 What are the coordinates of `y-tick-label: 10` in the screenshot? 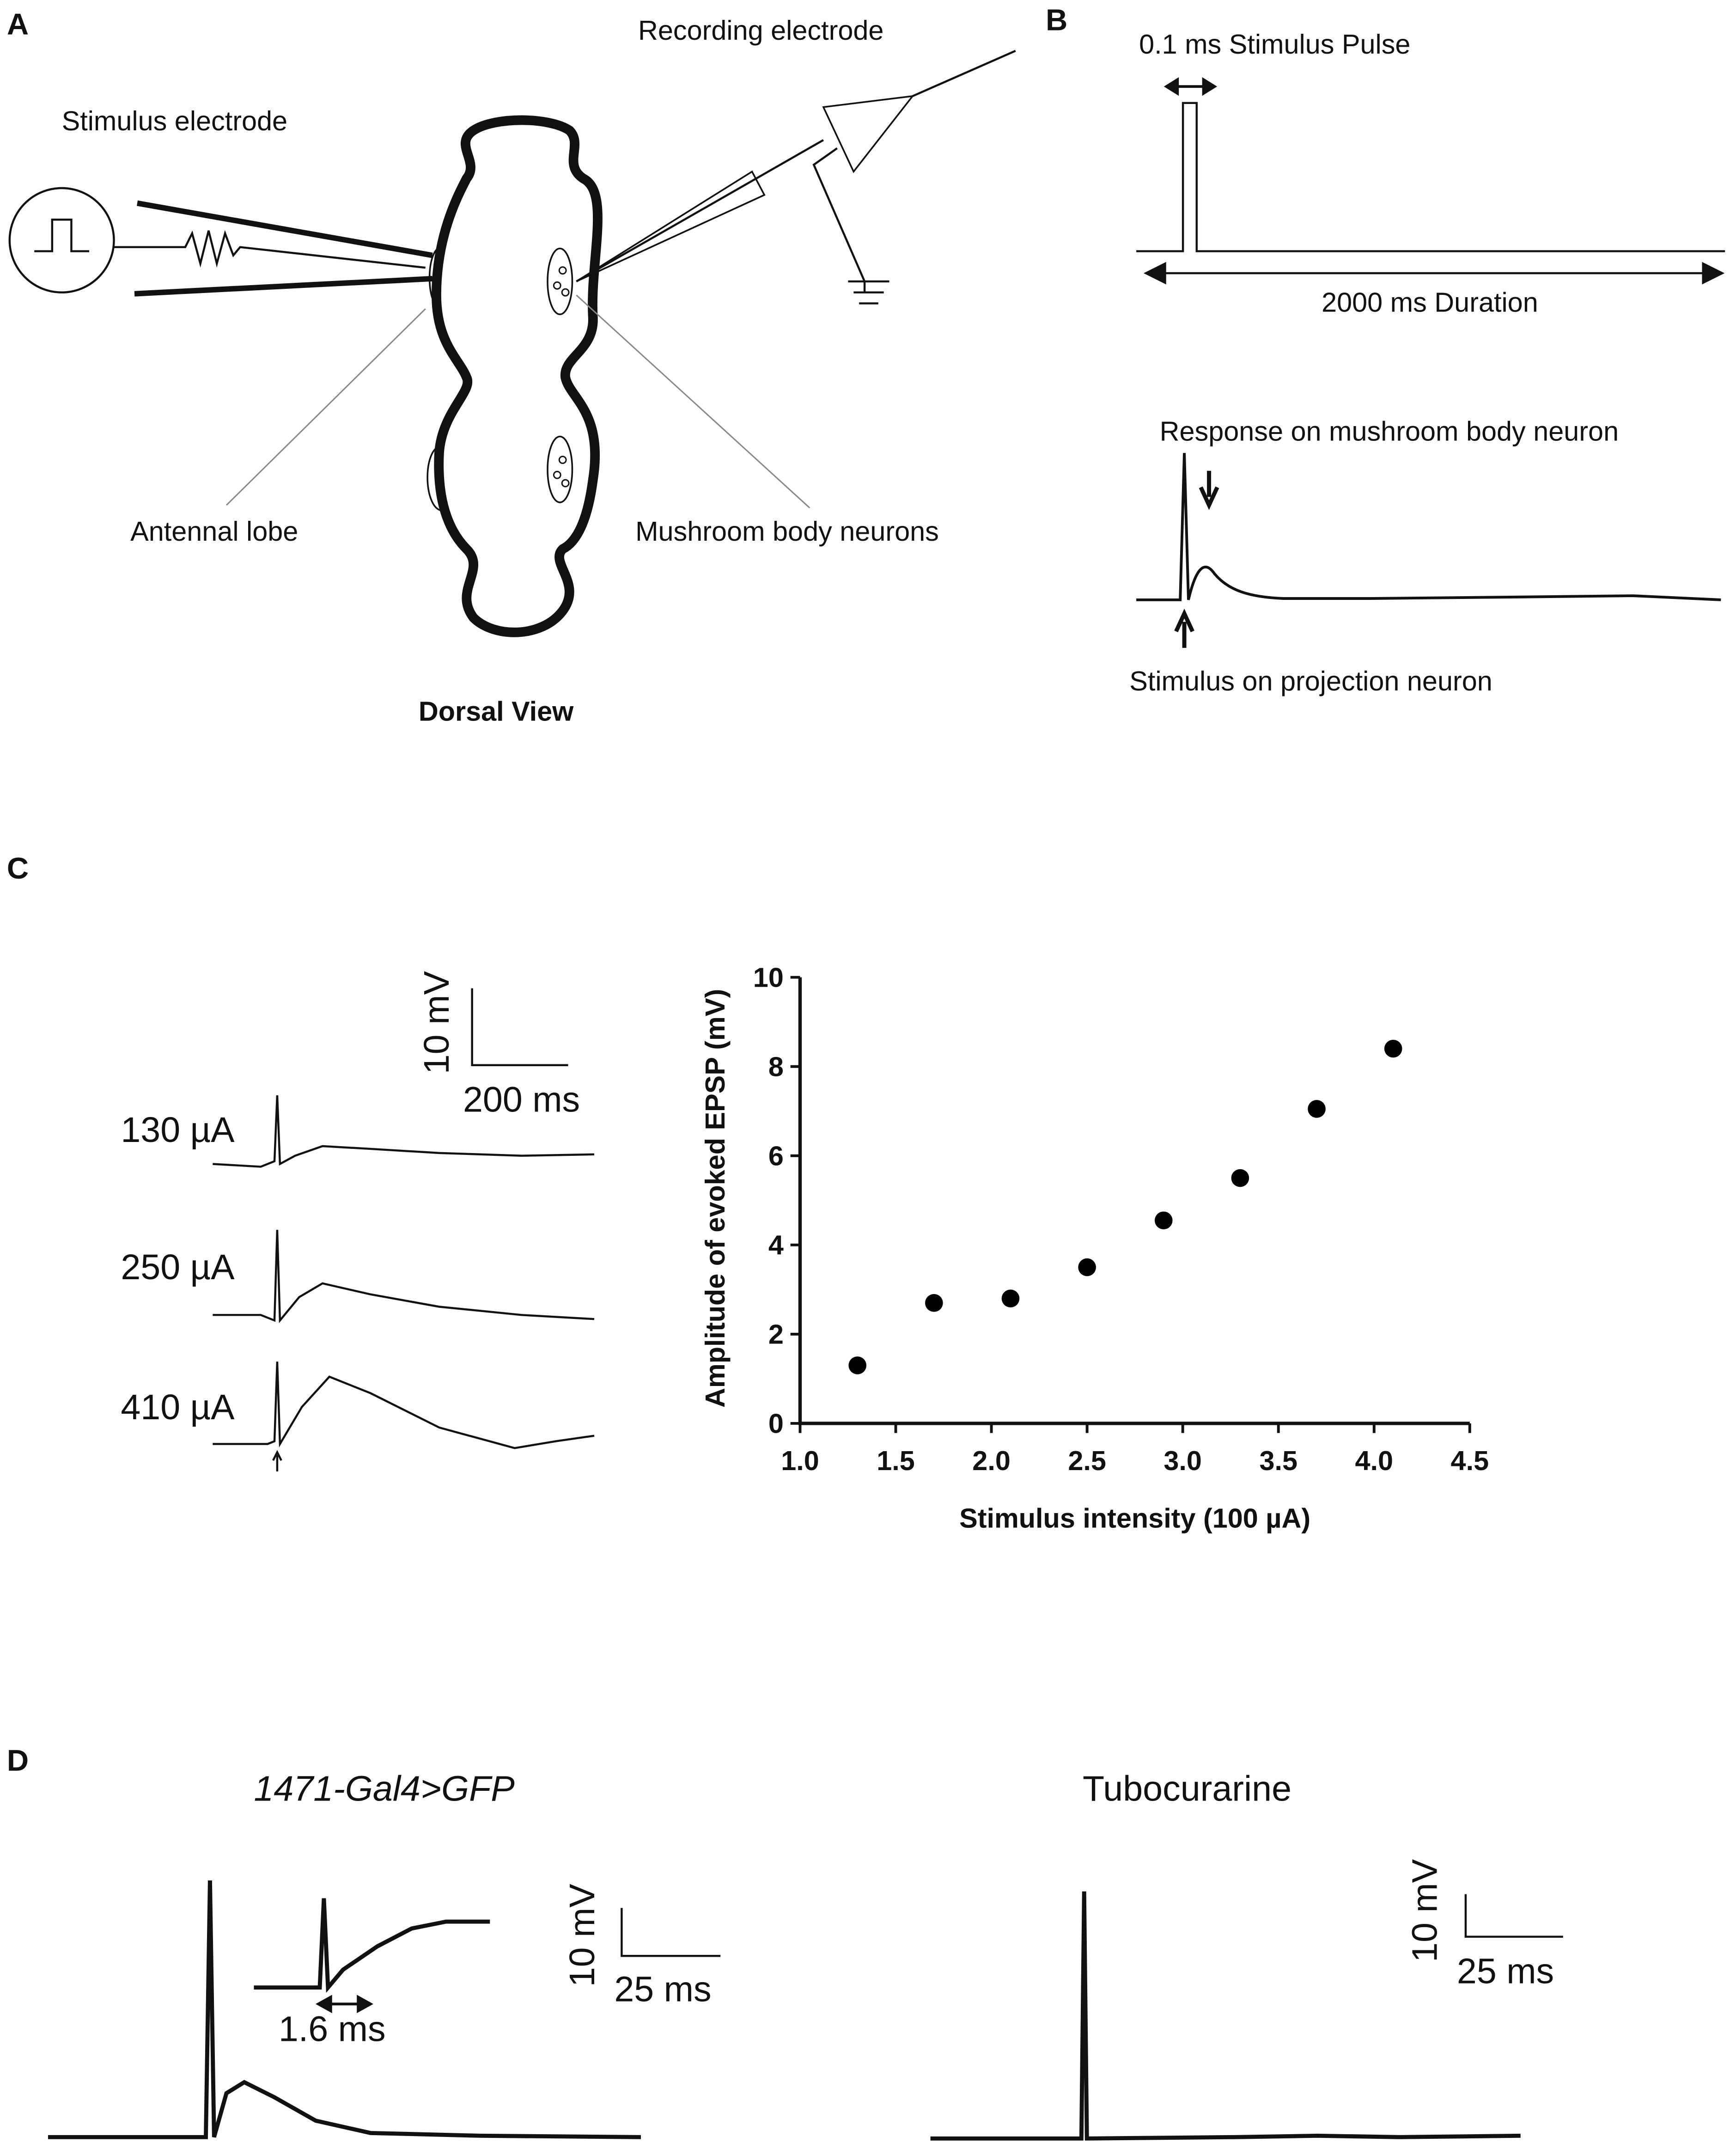 It's located at (769, 977).